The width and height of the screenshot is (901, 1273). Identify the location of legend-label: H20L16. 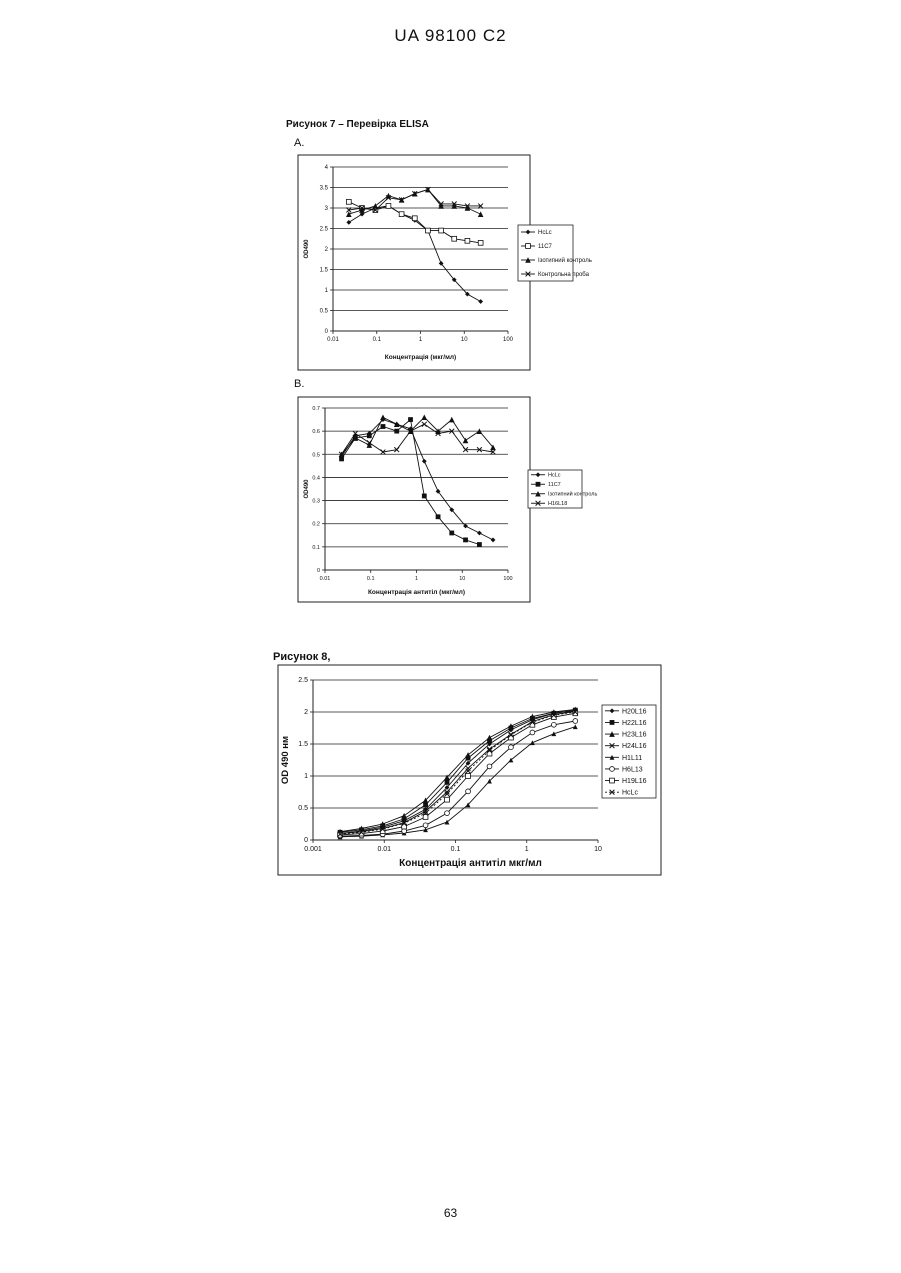
(634, 711).